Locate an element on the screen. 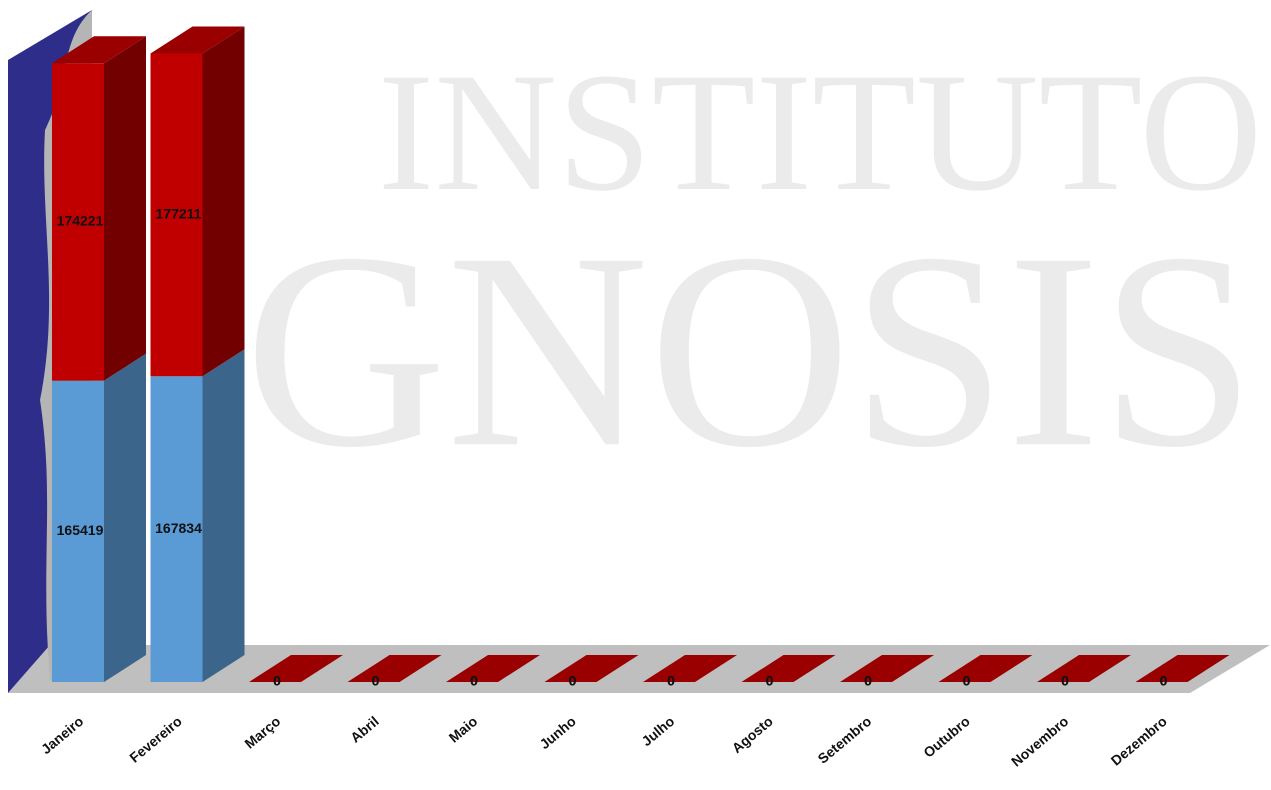  x-tick-label: Março is located at coordinates (262, 732).